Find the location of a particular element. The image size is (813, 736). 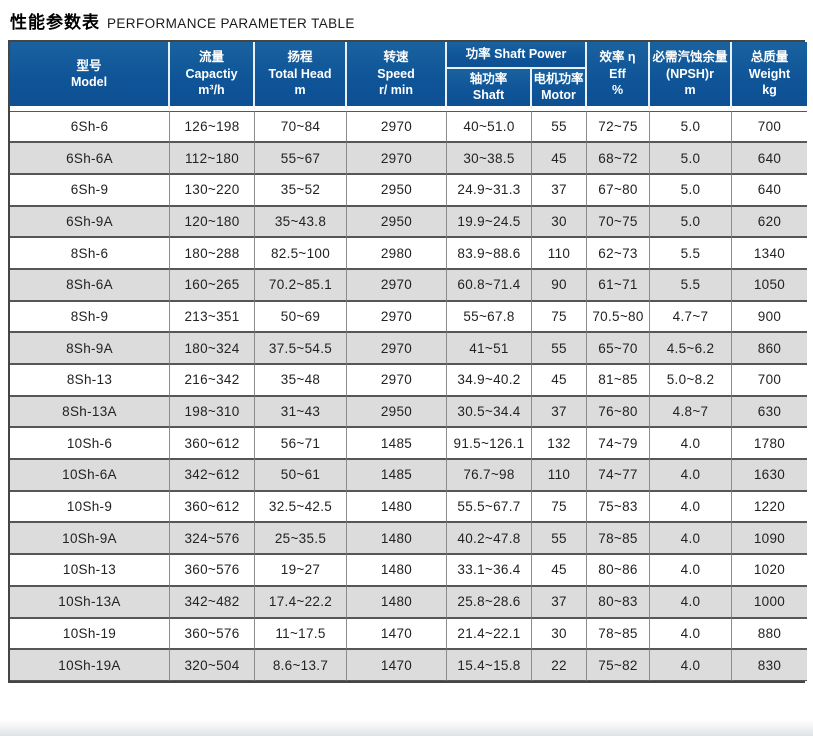

table-cell-model: 10Sh-9 is located at coordinates (90, 506).